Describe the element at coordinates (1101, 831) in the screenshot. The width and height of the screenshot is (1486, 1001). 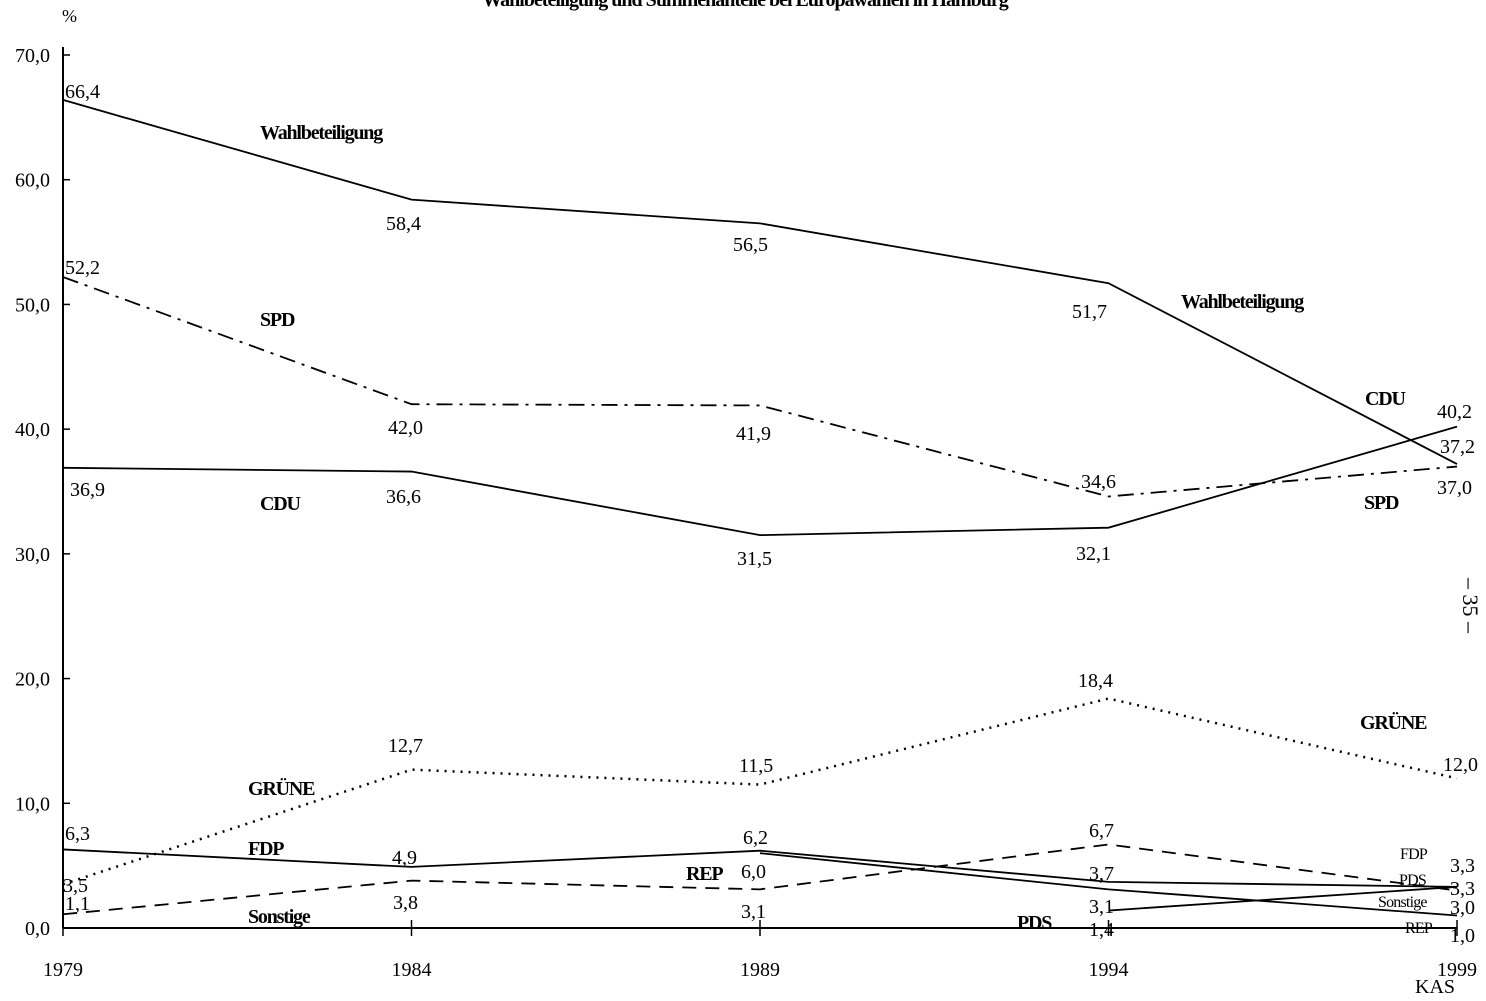
I see `data-label: 6,7` at that location.